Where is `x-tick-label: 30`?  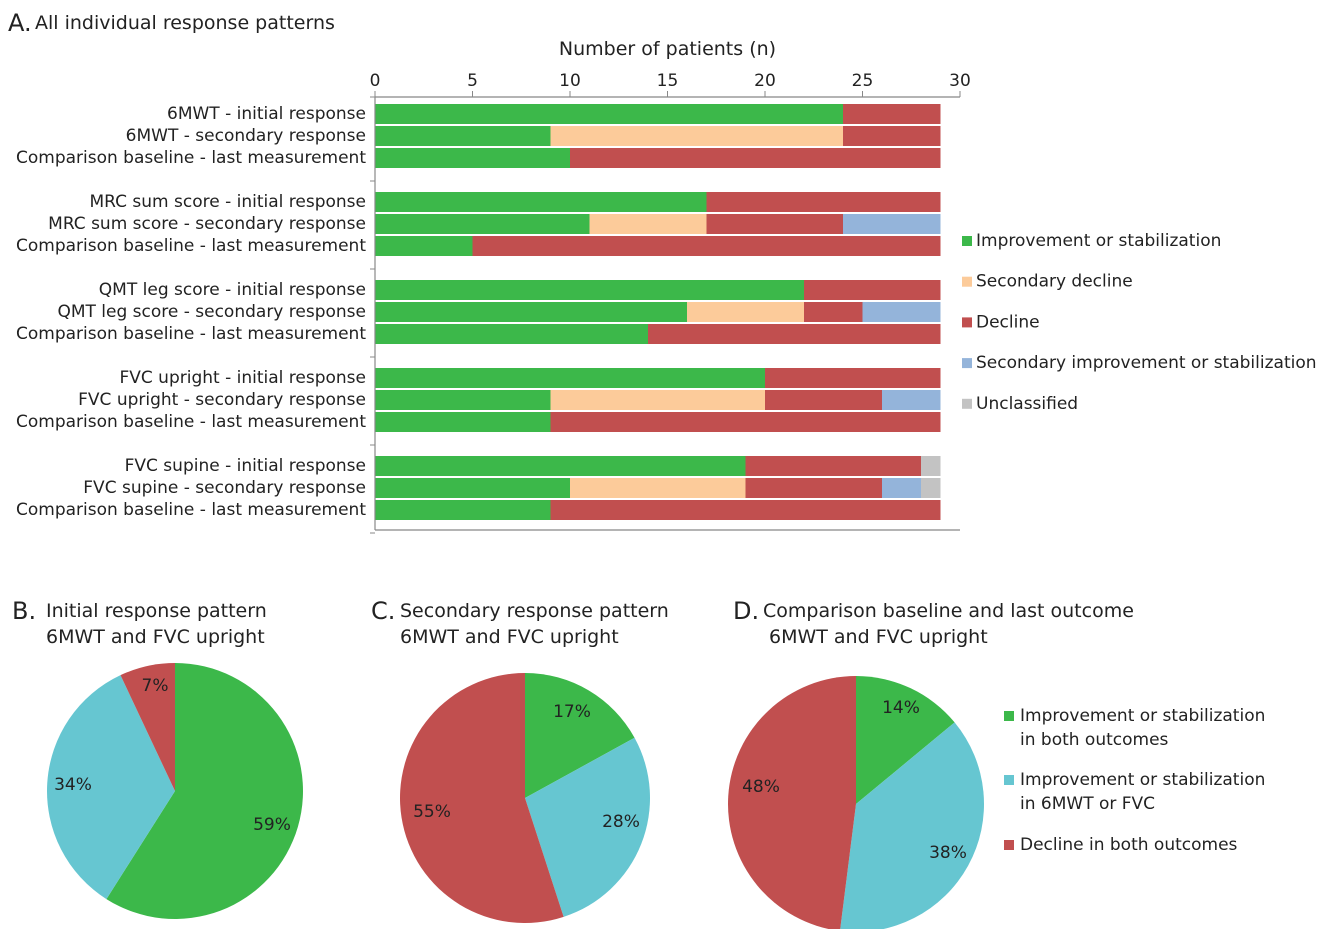 x-tick-label: 30 is located at coordinates (960, 81).